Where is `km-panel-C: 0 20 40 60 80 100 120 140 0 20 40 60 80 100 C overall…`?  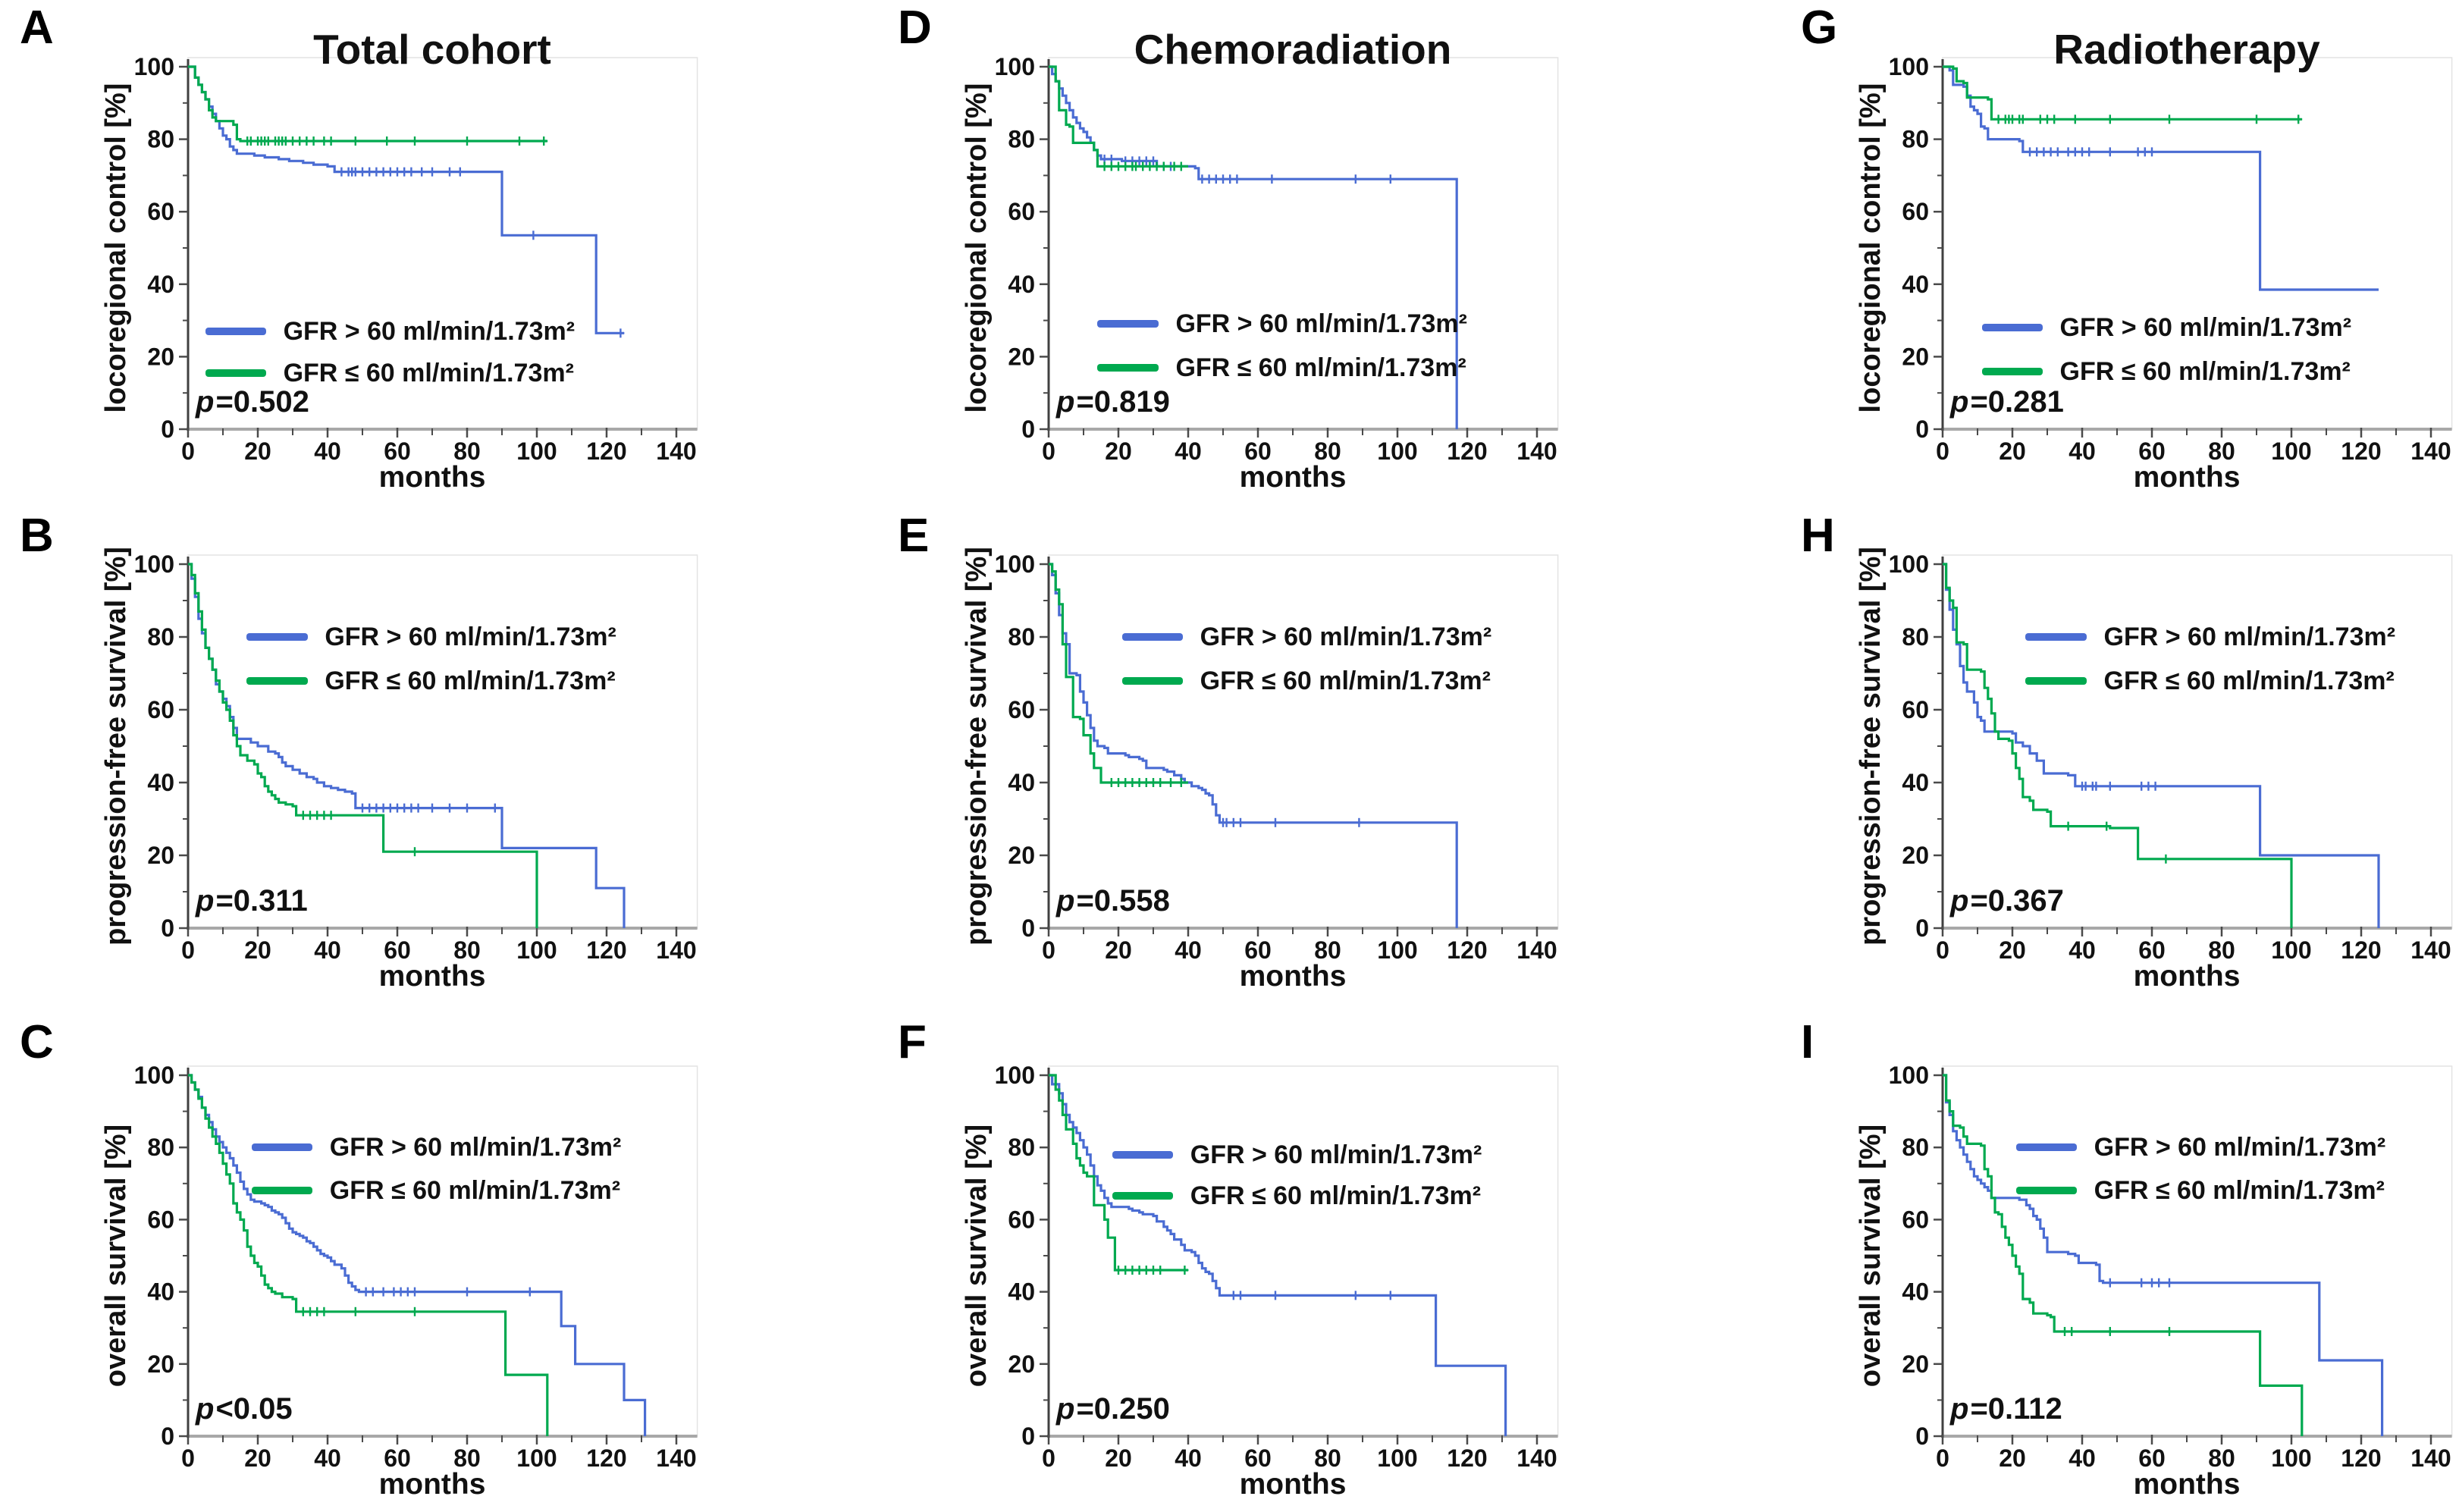 km-panel-C: 0 20 40 60 80 100 120 140 0 20 40 60 80 100 C overall… is located at coordinates (410, 1260).